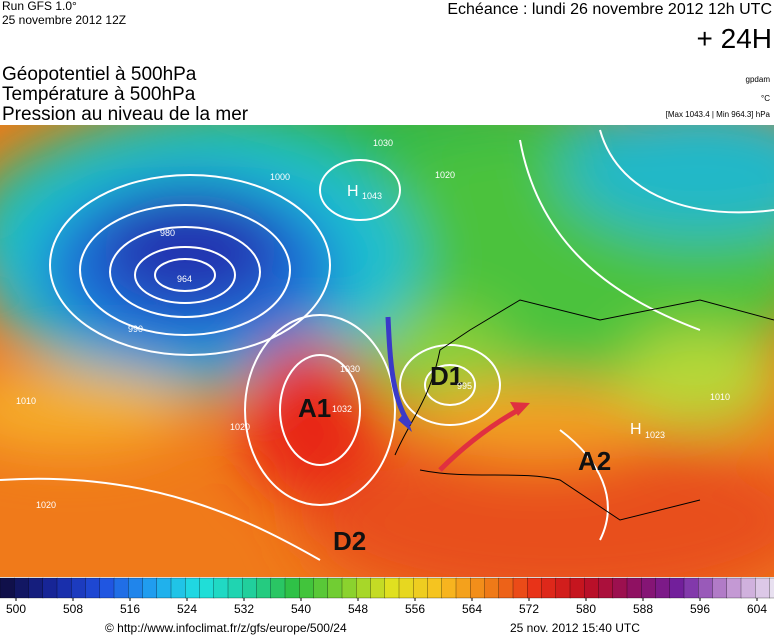 The height and width of the screenshot is (638, 774). I want to click on scale-label: 604, so click(757, 609).